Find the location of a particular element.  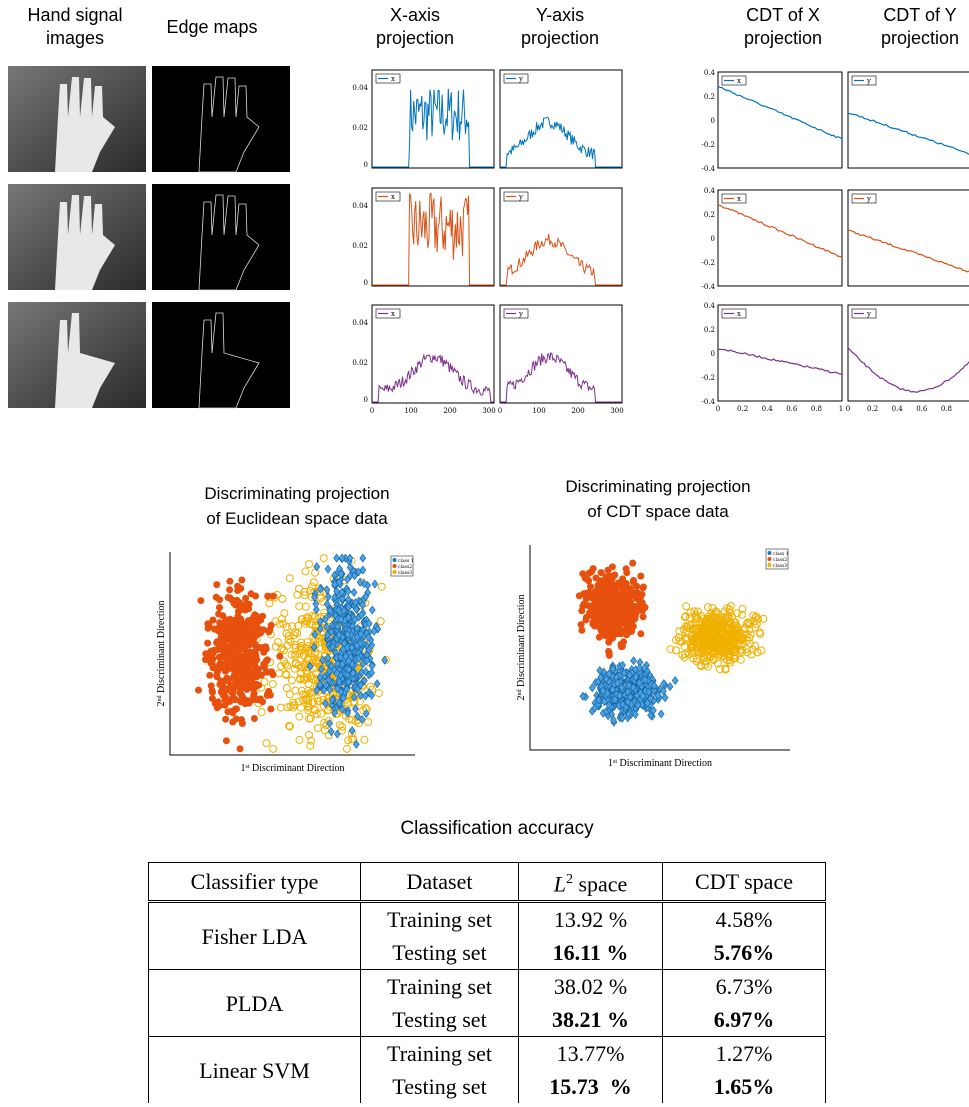

label-number: 2 is located at coordinates (161, 703).